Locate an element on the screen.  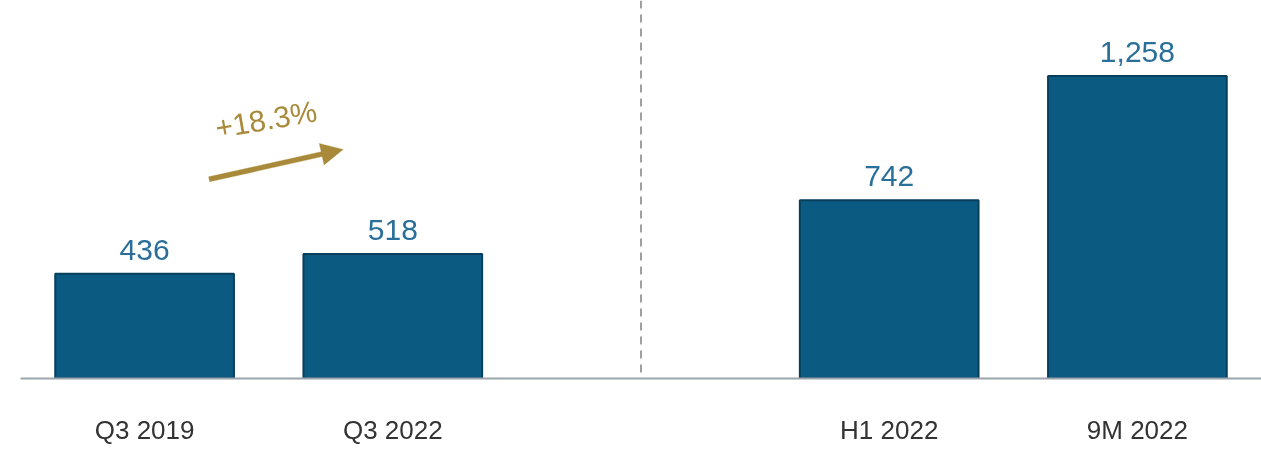
data-label: 518 is located at coordinates (392, 229).